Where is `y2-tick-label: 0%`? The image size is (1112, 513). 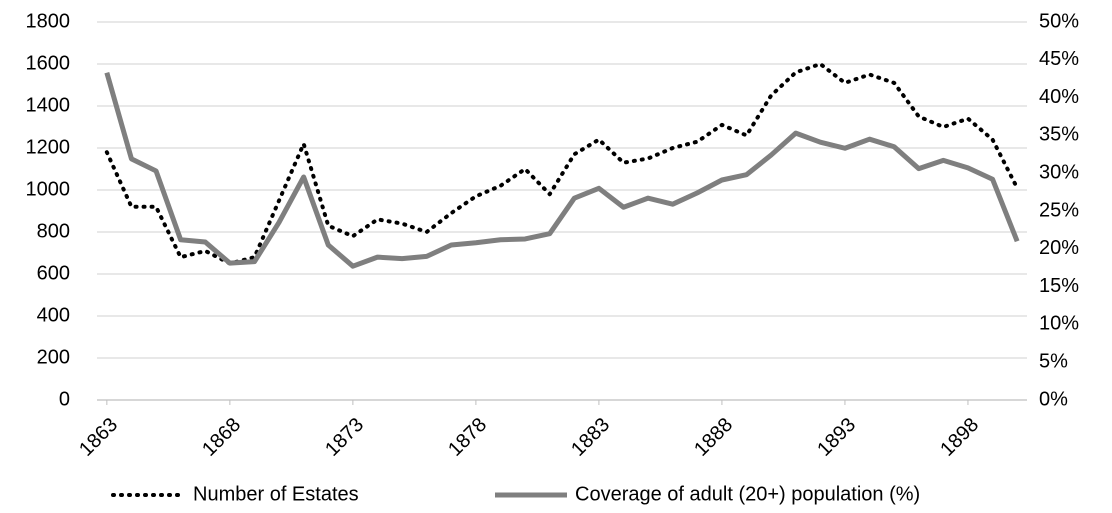 y2-tick-label: 0% is located at coordinates (1053, 399).